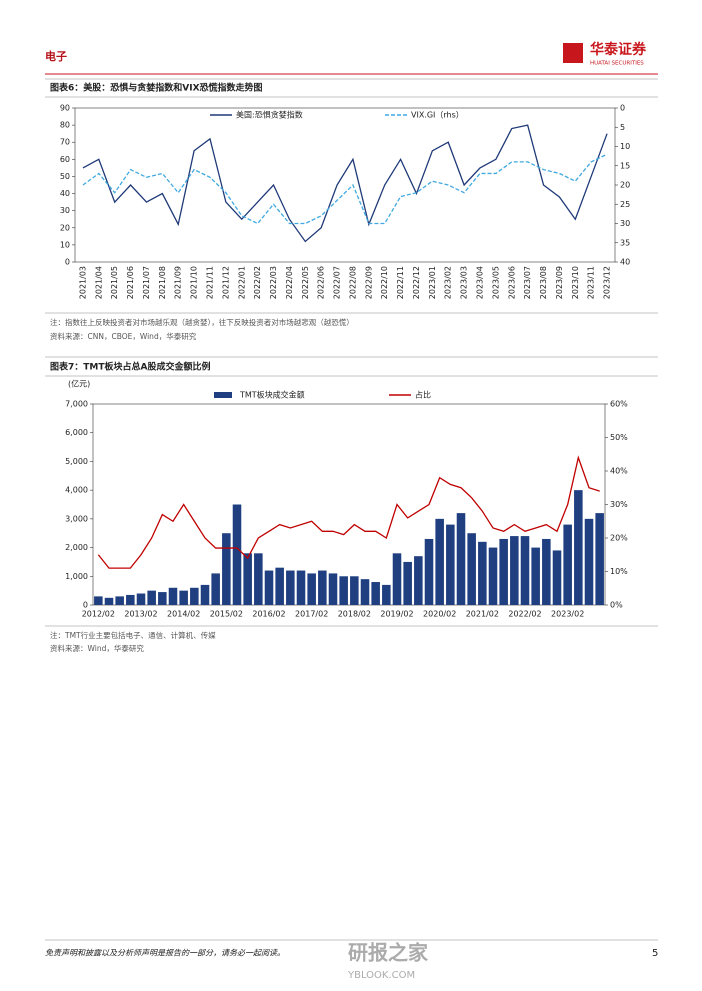 Image resolution: width=702 pixels, height=991 pixels. What do you see at coordinates (85, 605) in the screenshot?
I see `y-tick-label: 0` at bounding box center [85, 605].